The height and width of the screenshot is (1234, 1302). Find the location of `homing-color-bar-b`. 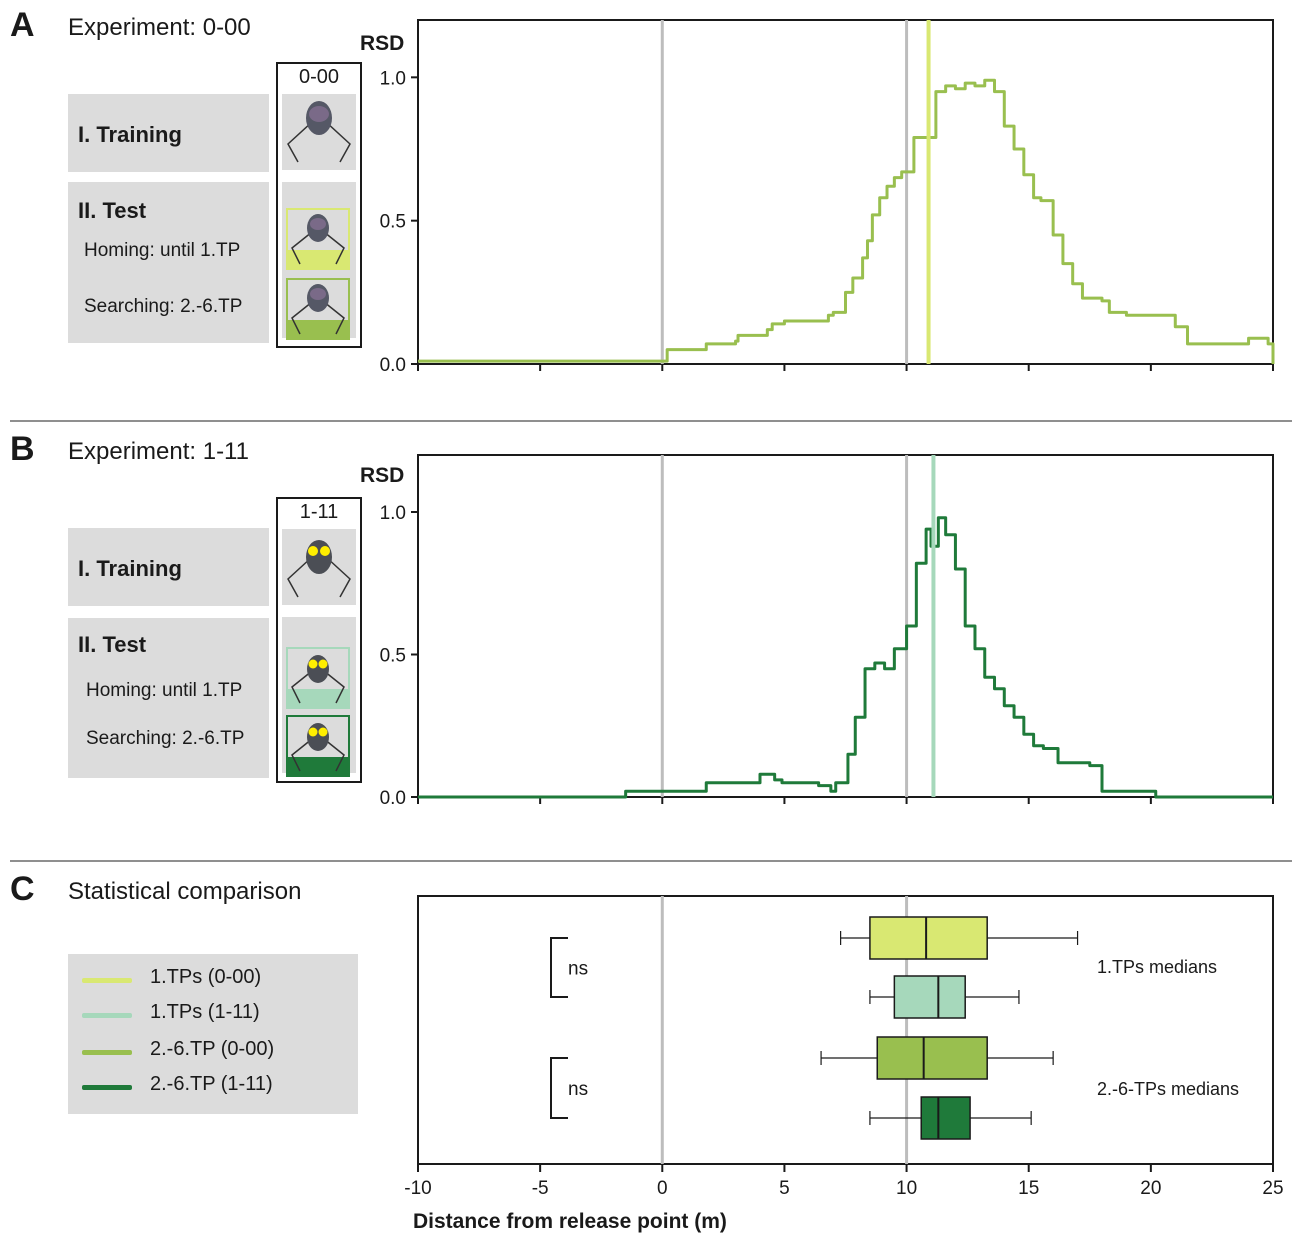

homing-color-bar-b is located at coordinates (318, 698).